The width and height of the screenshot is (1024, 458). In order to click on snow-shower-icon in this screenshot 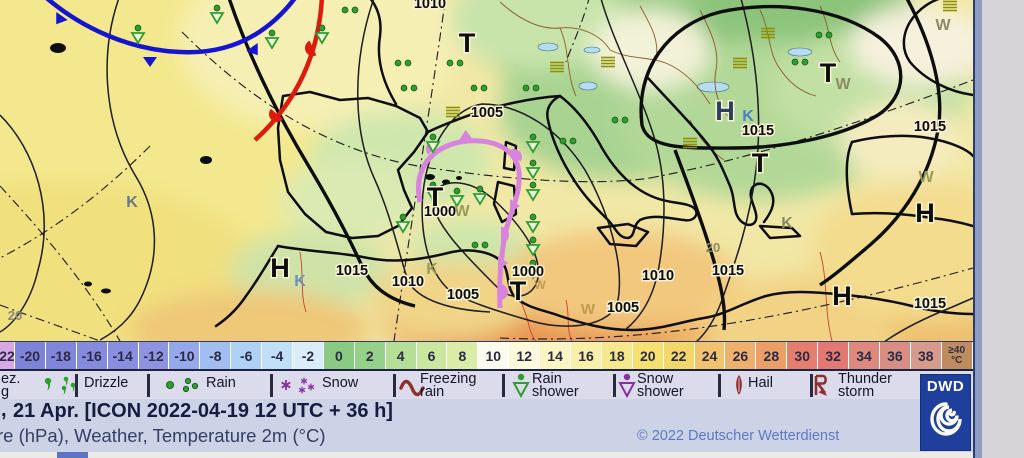, I will do `click(628, 388)`.